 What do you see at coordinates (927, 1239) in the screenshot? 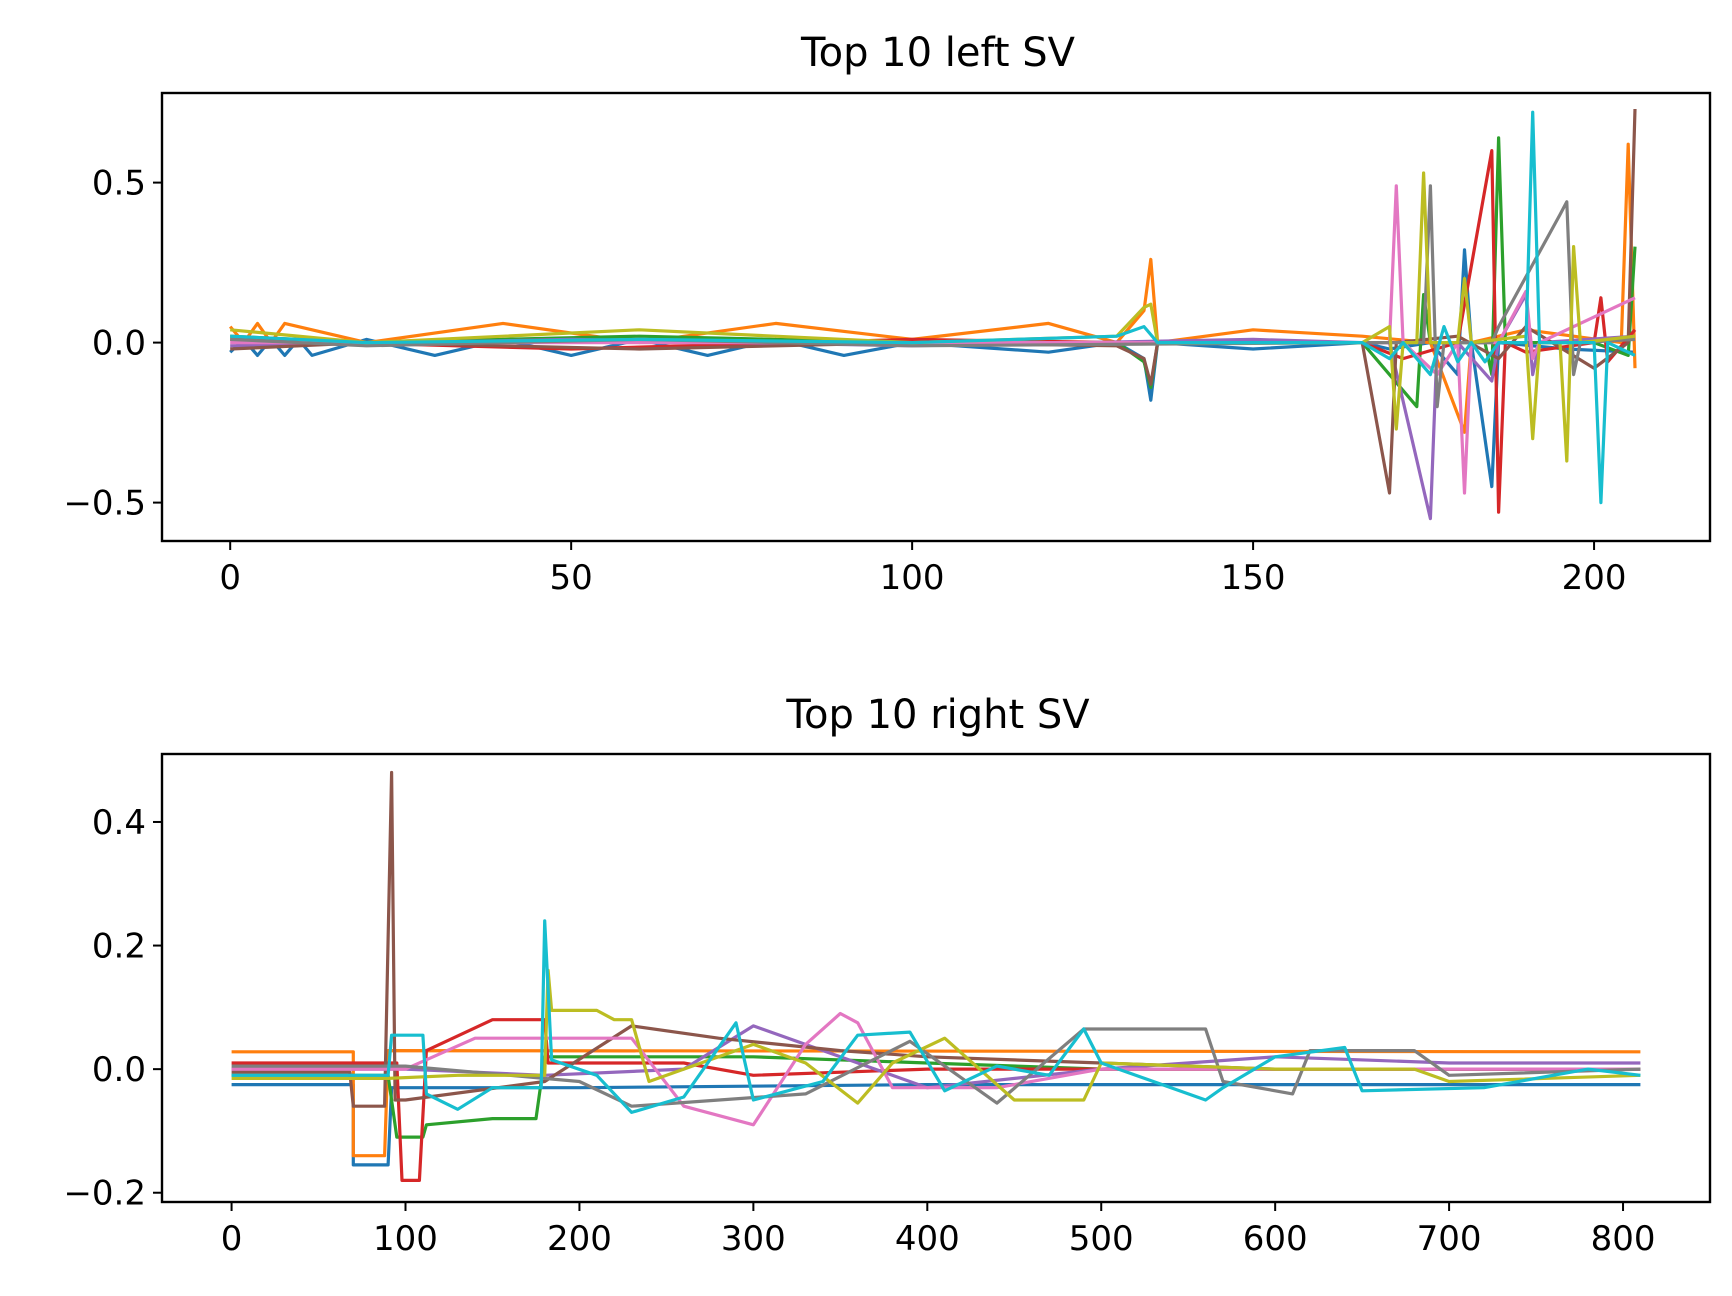
I see `right-sv-xtick-label: 400` at bounding box center [927, 1239].